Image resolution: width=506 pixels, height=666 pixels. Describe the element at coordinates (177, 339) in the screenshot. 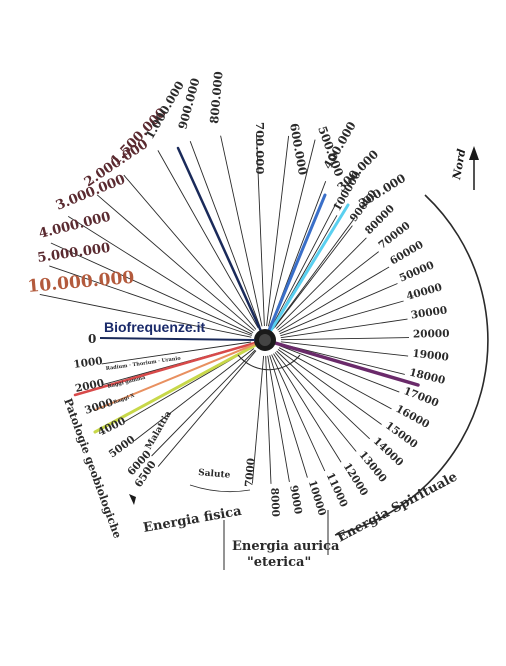

I see `zero-line` at that location.